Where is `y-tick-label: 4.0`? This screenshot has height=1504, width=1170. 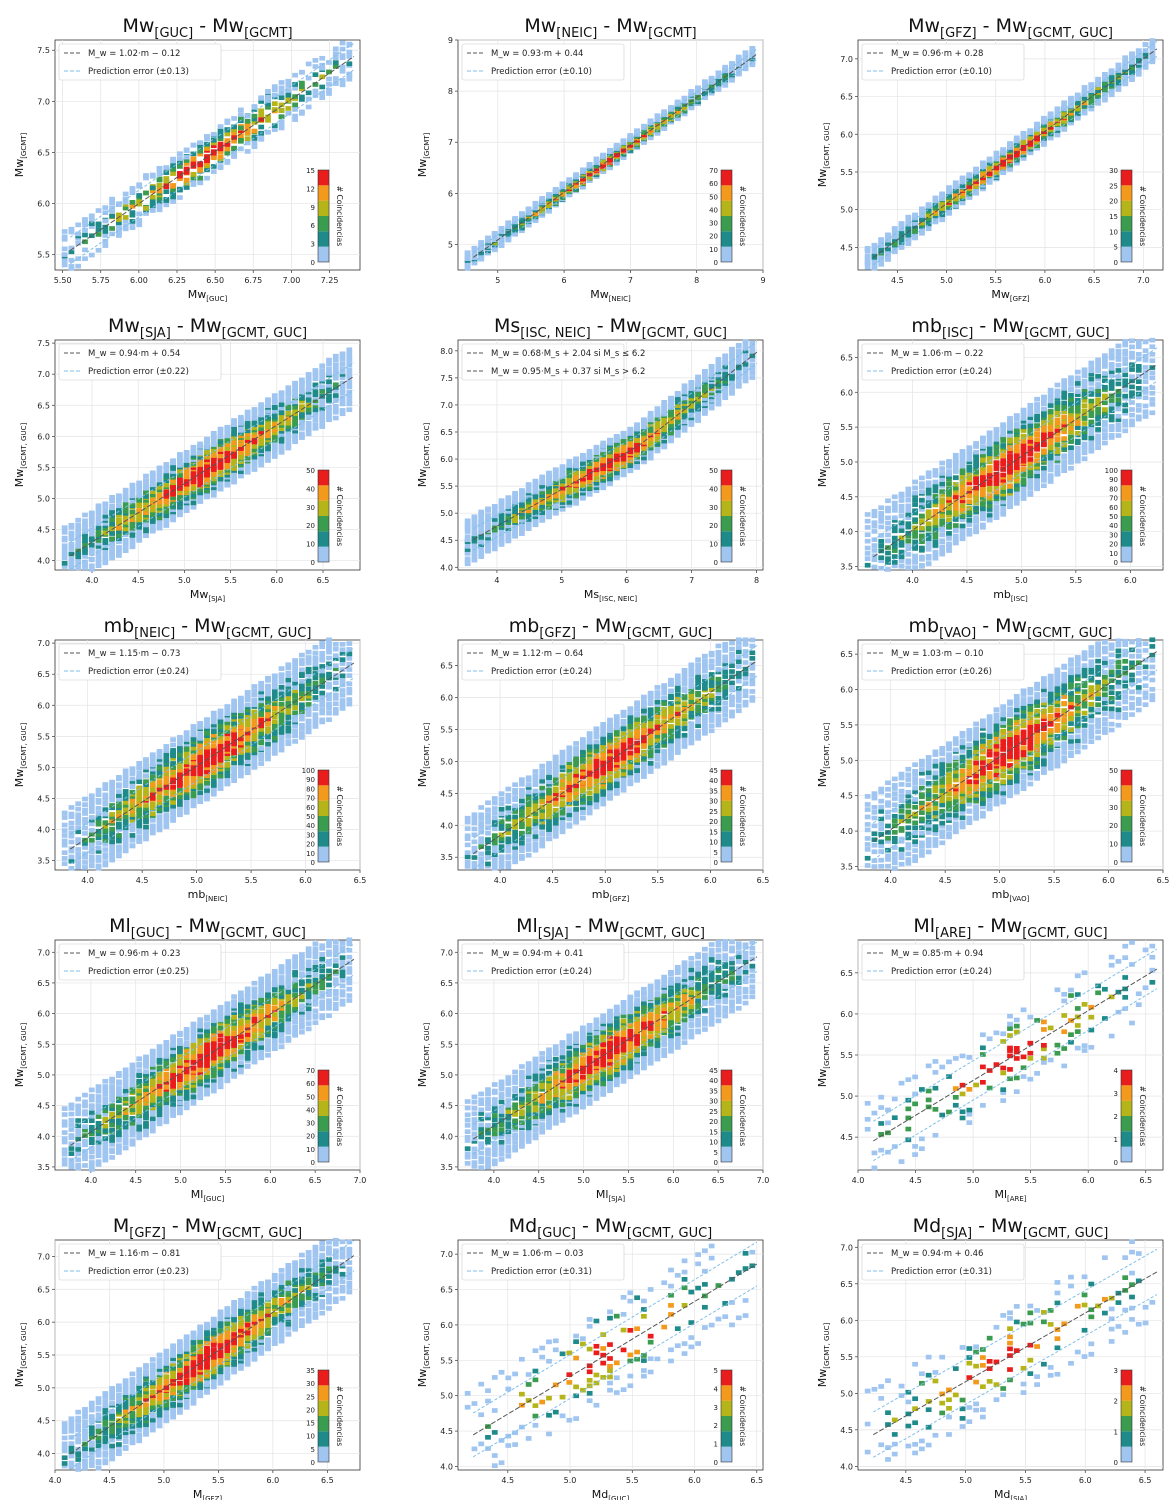
y-tick-label: 4.0 is located at coordinates (43, 561).